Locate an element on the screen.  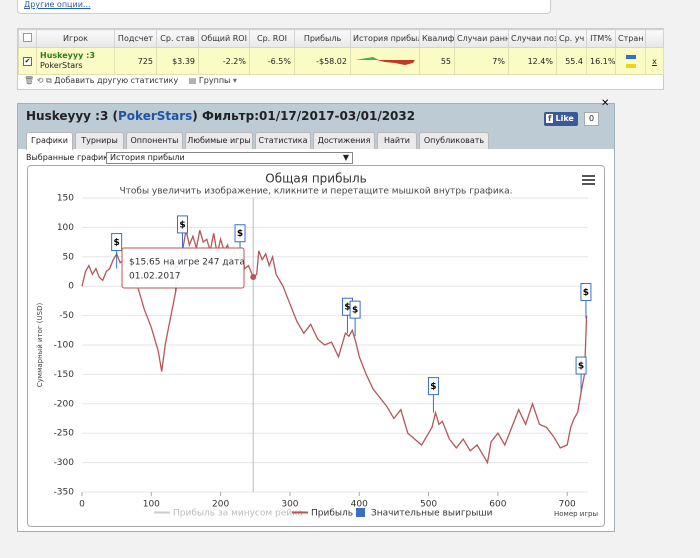
header-cell: Случаи ранн is located at coordinates (481, 38).